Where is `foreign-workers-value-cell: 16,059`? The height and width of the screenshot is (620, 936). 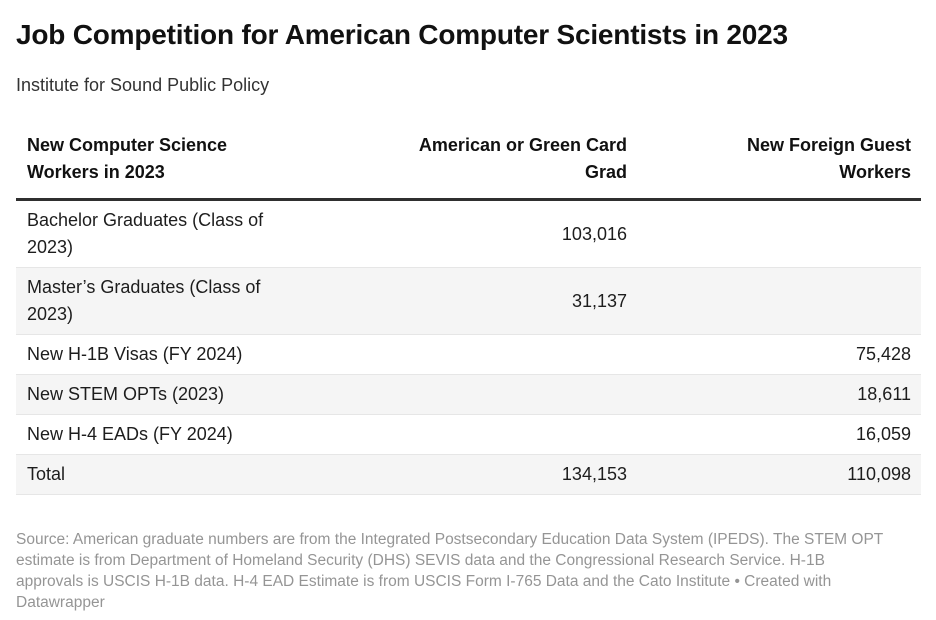
foreign-workers-value-cell: 16,059 is located at coordinates (774, 434).